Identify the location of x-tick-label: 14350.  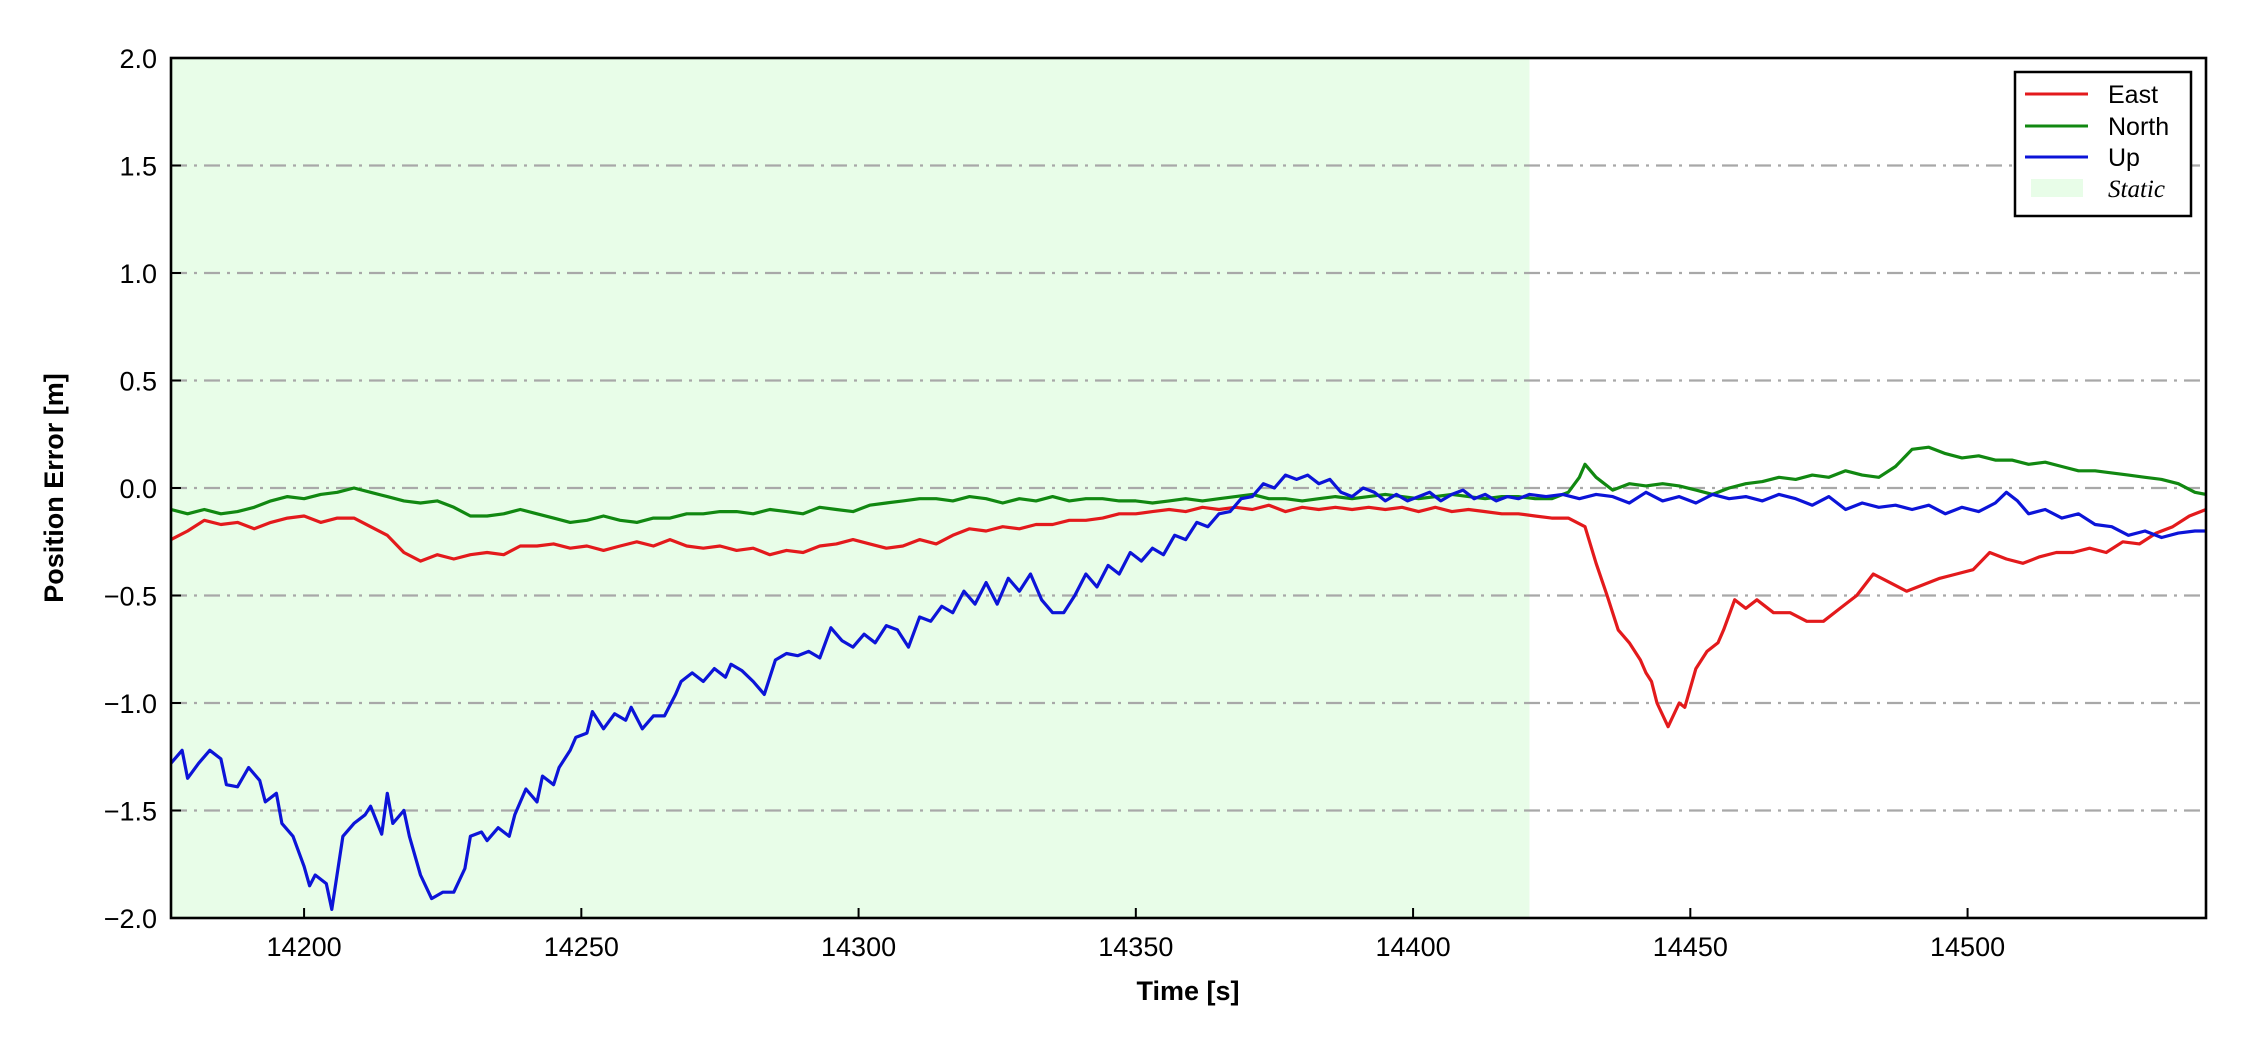
(1135, 947).